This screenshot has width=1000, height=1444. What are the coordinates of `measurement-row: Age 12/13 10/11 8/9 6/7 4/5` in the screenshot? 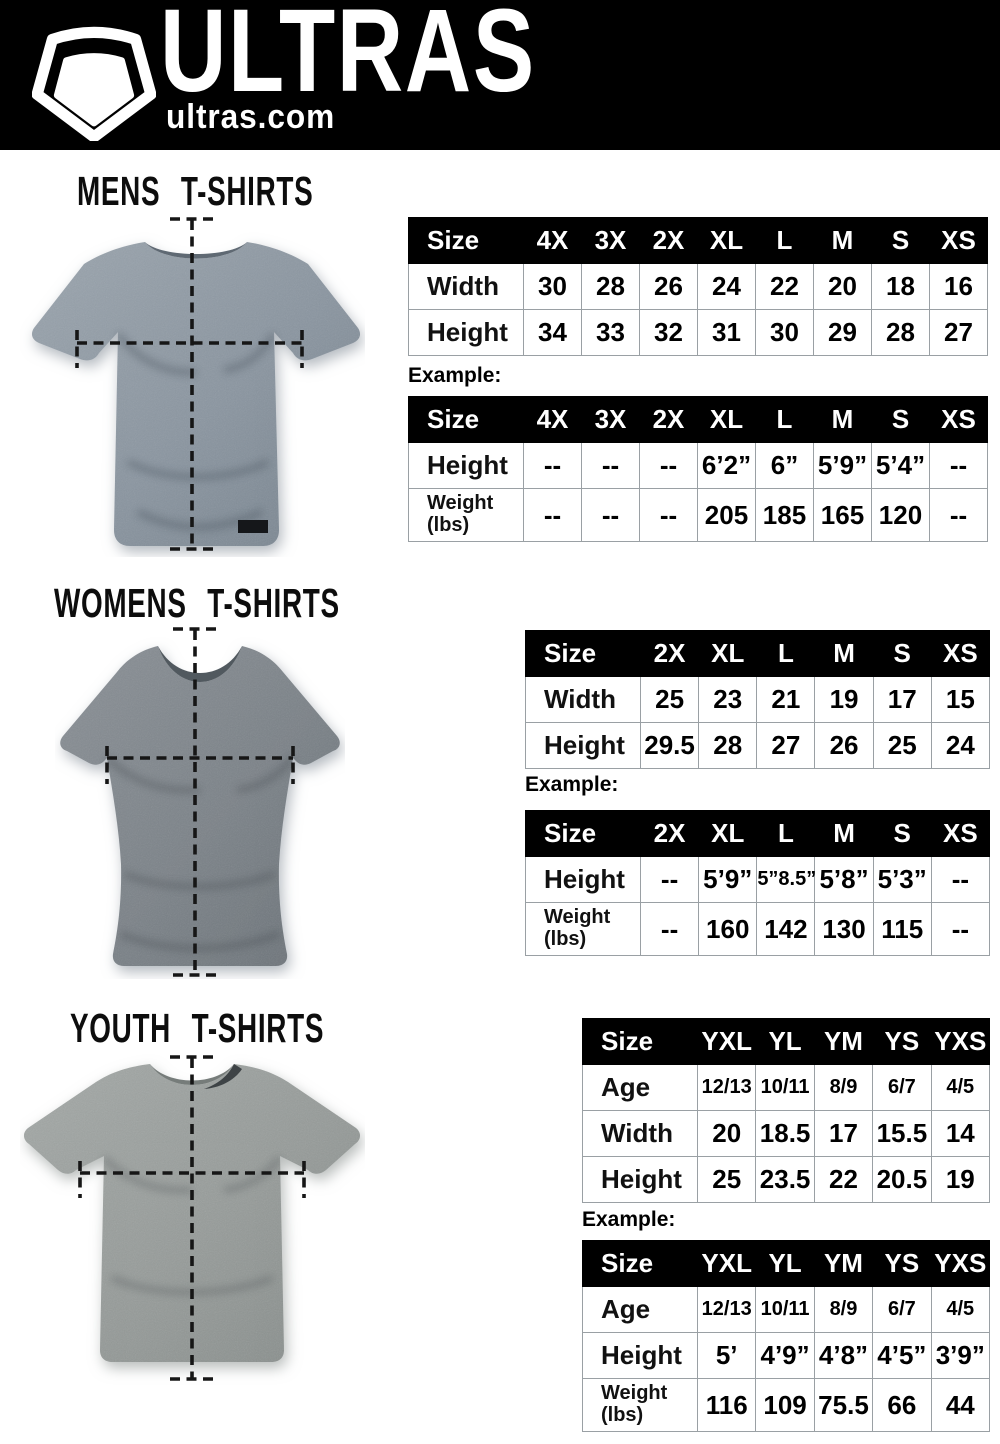 It's located at (786, 1087).